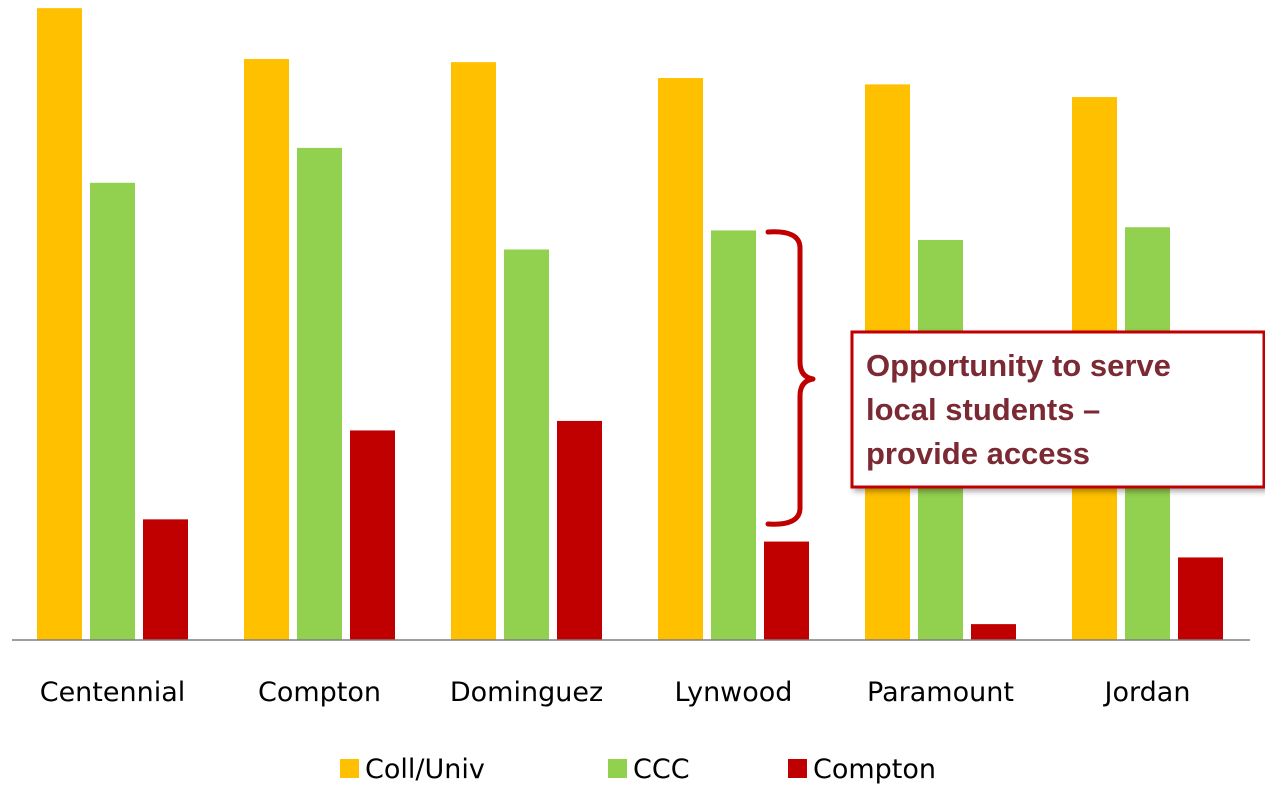  What do you see at coordinates (874, 769) in the screenshot?
I see `legend-label-compton: Compton` at bounding box center [874, 769].